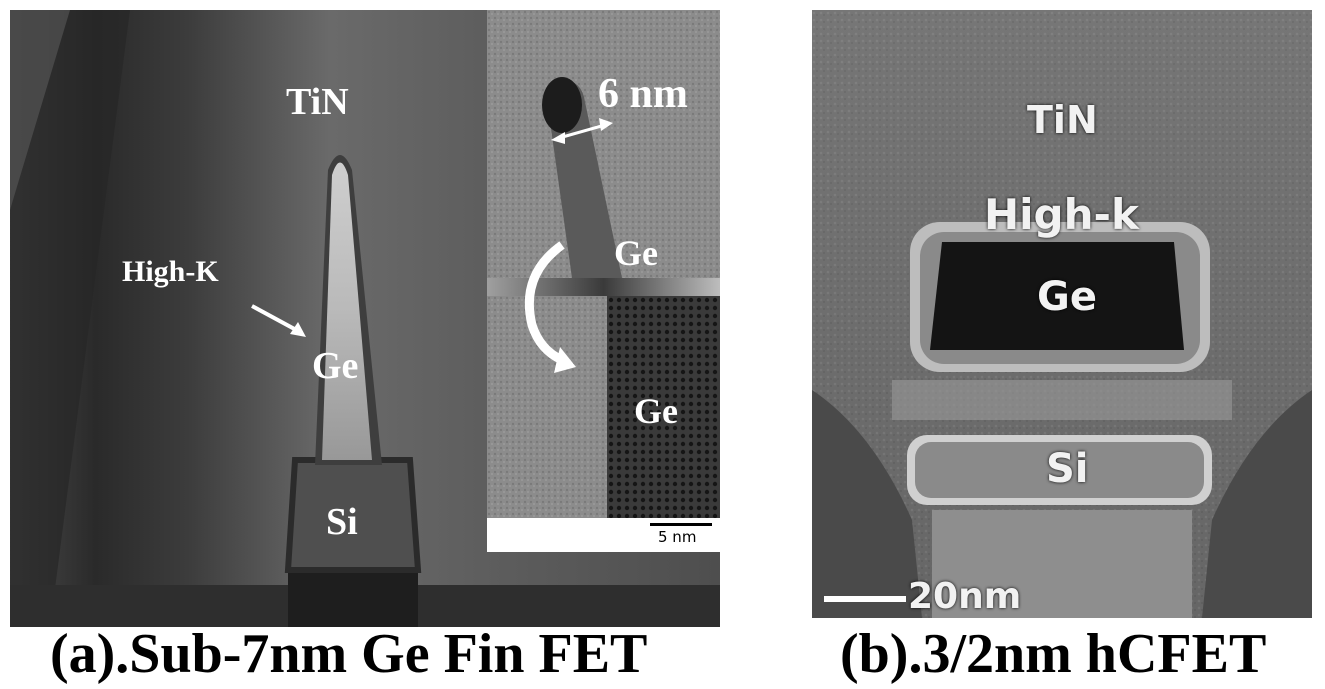 This screenshot has width=1325, height=689. What do you see at coordinates (603, 287) in the screenshot?
I see `inset-divider` at bounding box center [603, 287].